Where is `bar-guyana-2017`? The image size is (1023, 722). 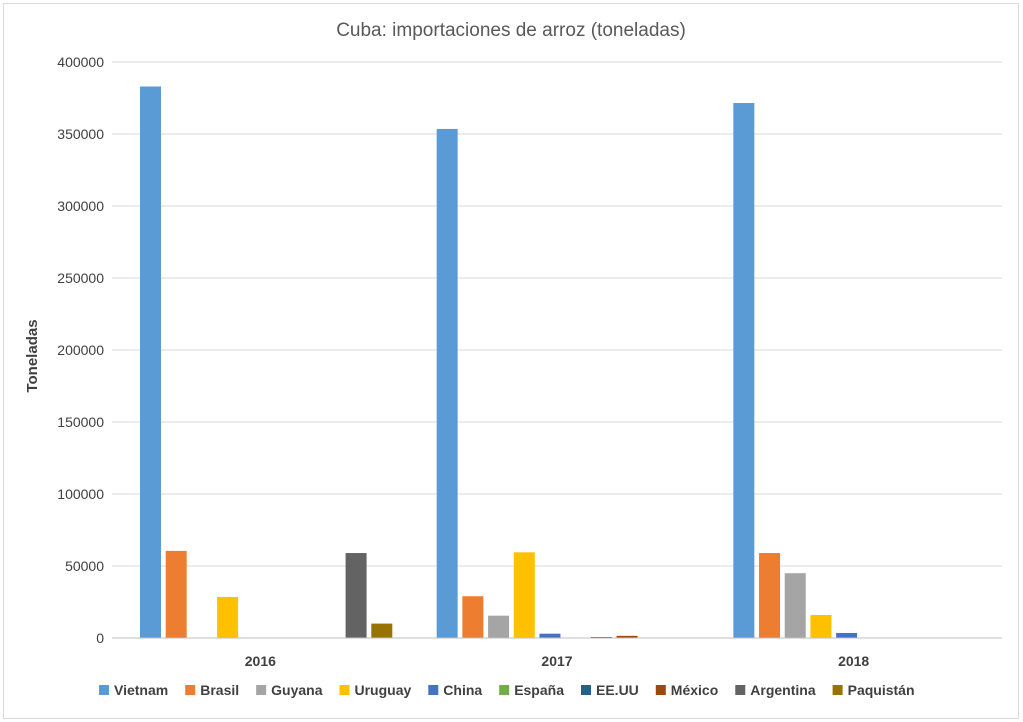 bar-guyana-2017 is located at coordinates (499, 626).